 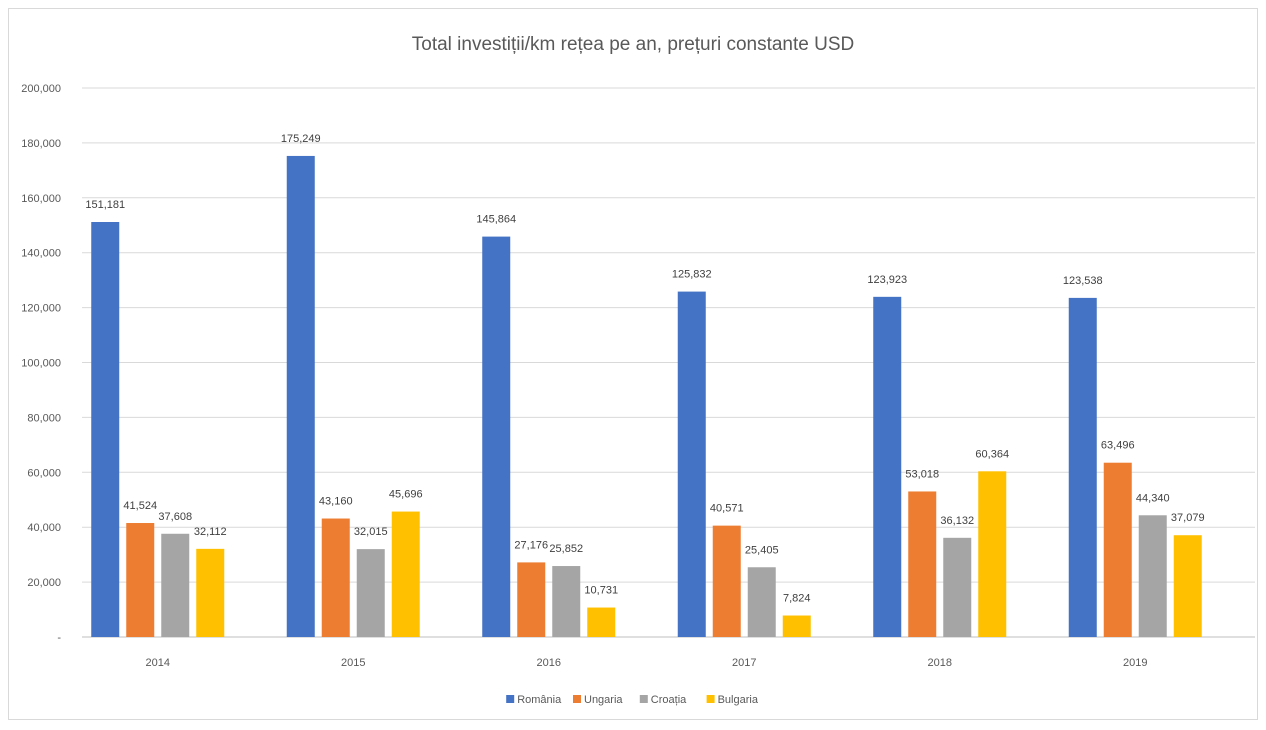 What do you see at coordinates (371, 532) in the screenshot?
I see `data-label: 32,015` at bounding box center [371, 532].